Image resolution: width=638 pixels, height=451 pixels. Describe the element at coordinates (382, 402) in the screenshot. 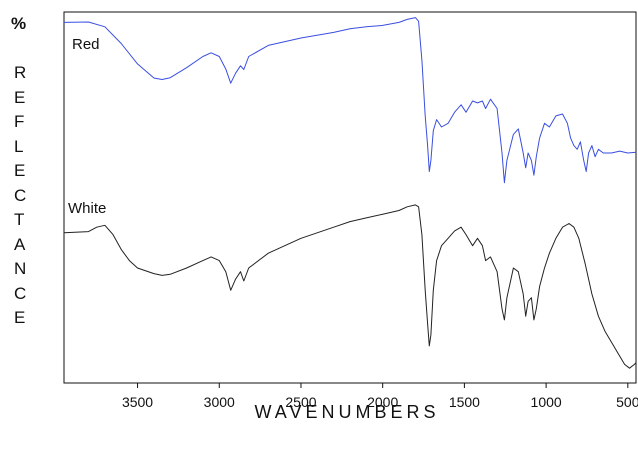

I see `x-tick-label: 2000` at that location.